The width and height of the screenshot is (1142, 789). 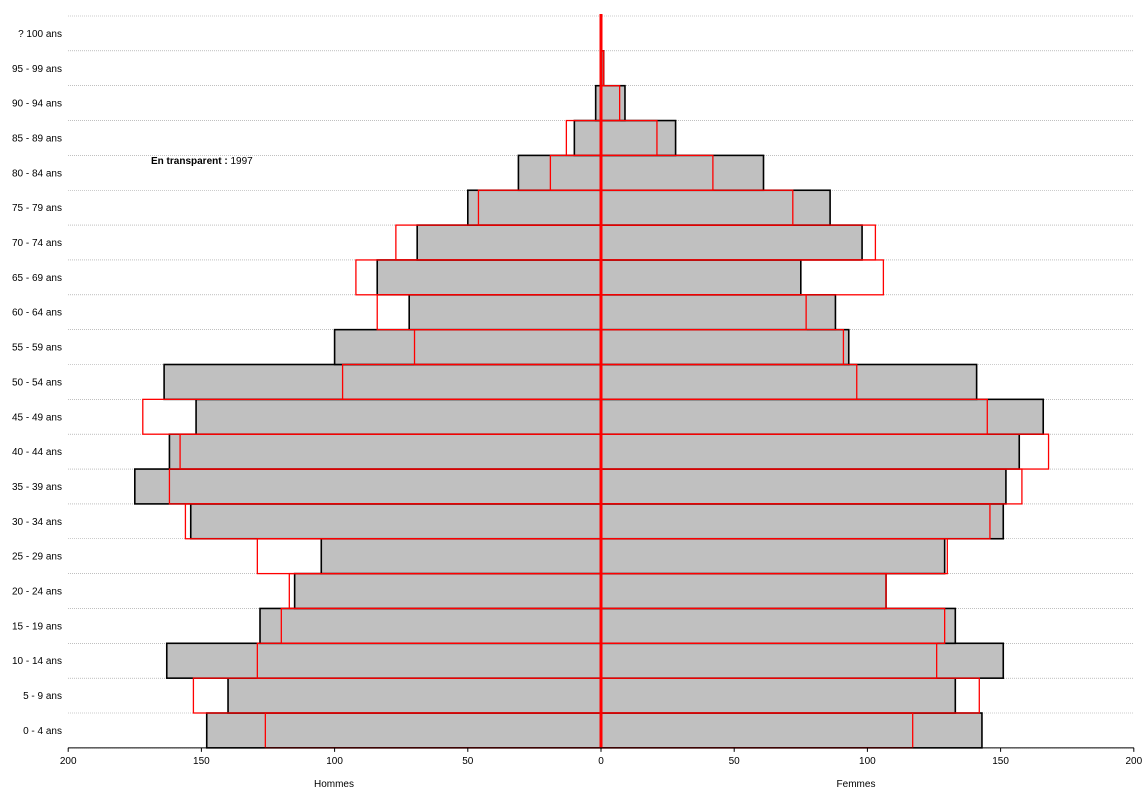 I want to click on x-axis: 200 150 100 50 0 50 100 150 200, so click(x=601, y=757).